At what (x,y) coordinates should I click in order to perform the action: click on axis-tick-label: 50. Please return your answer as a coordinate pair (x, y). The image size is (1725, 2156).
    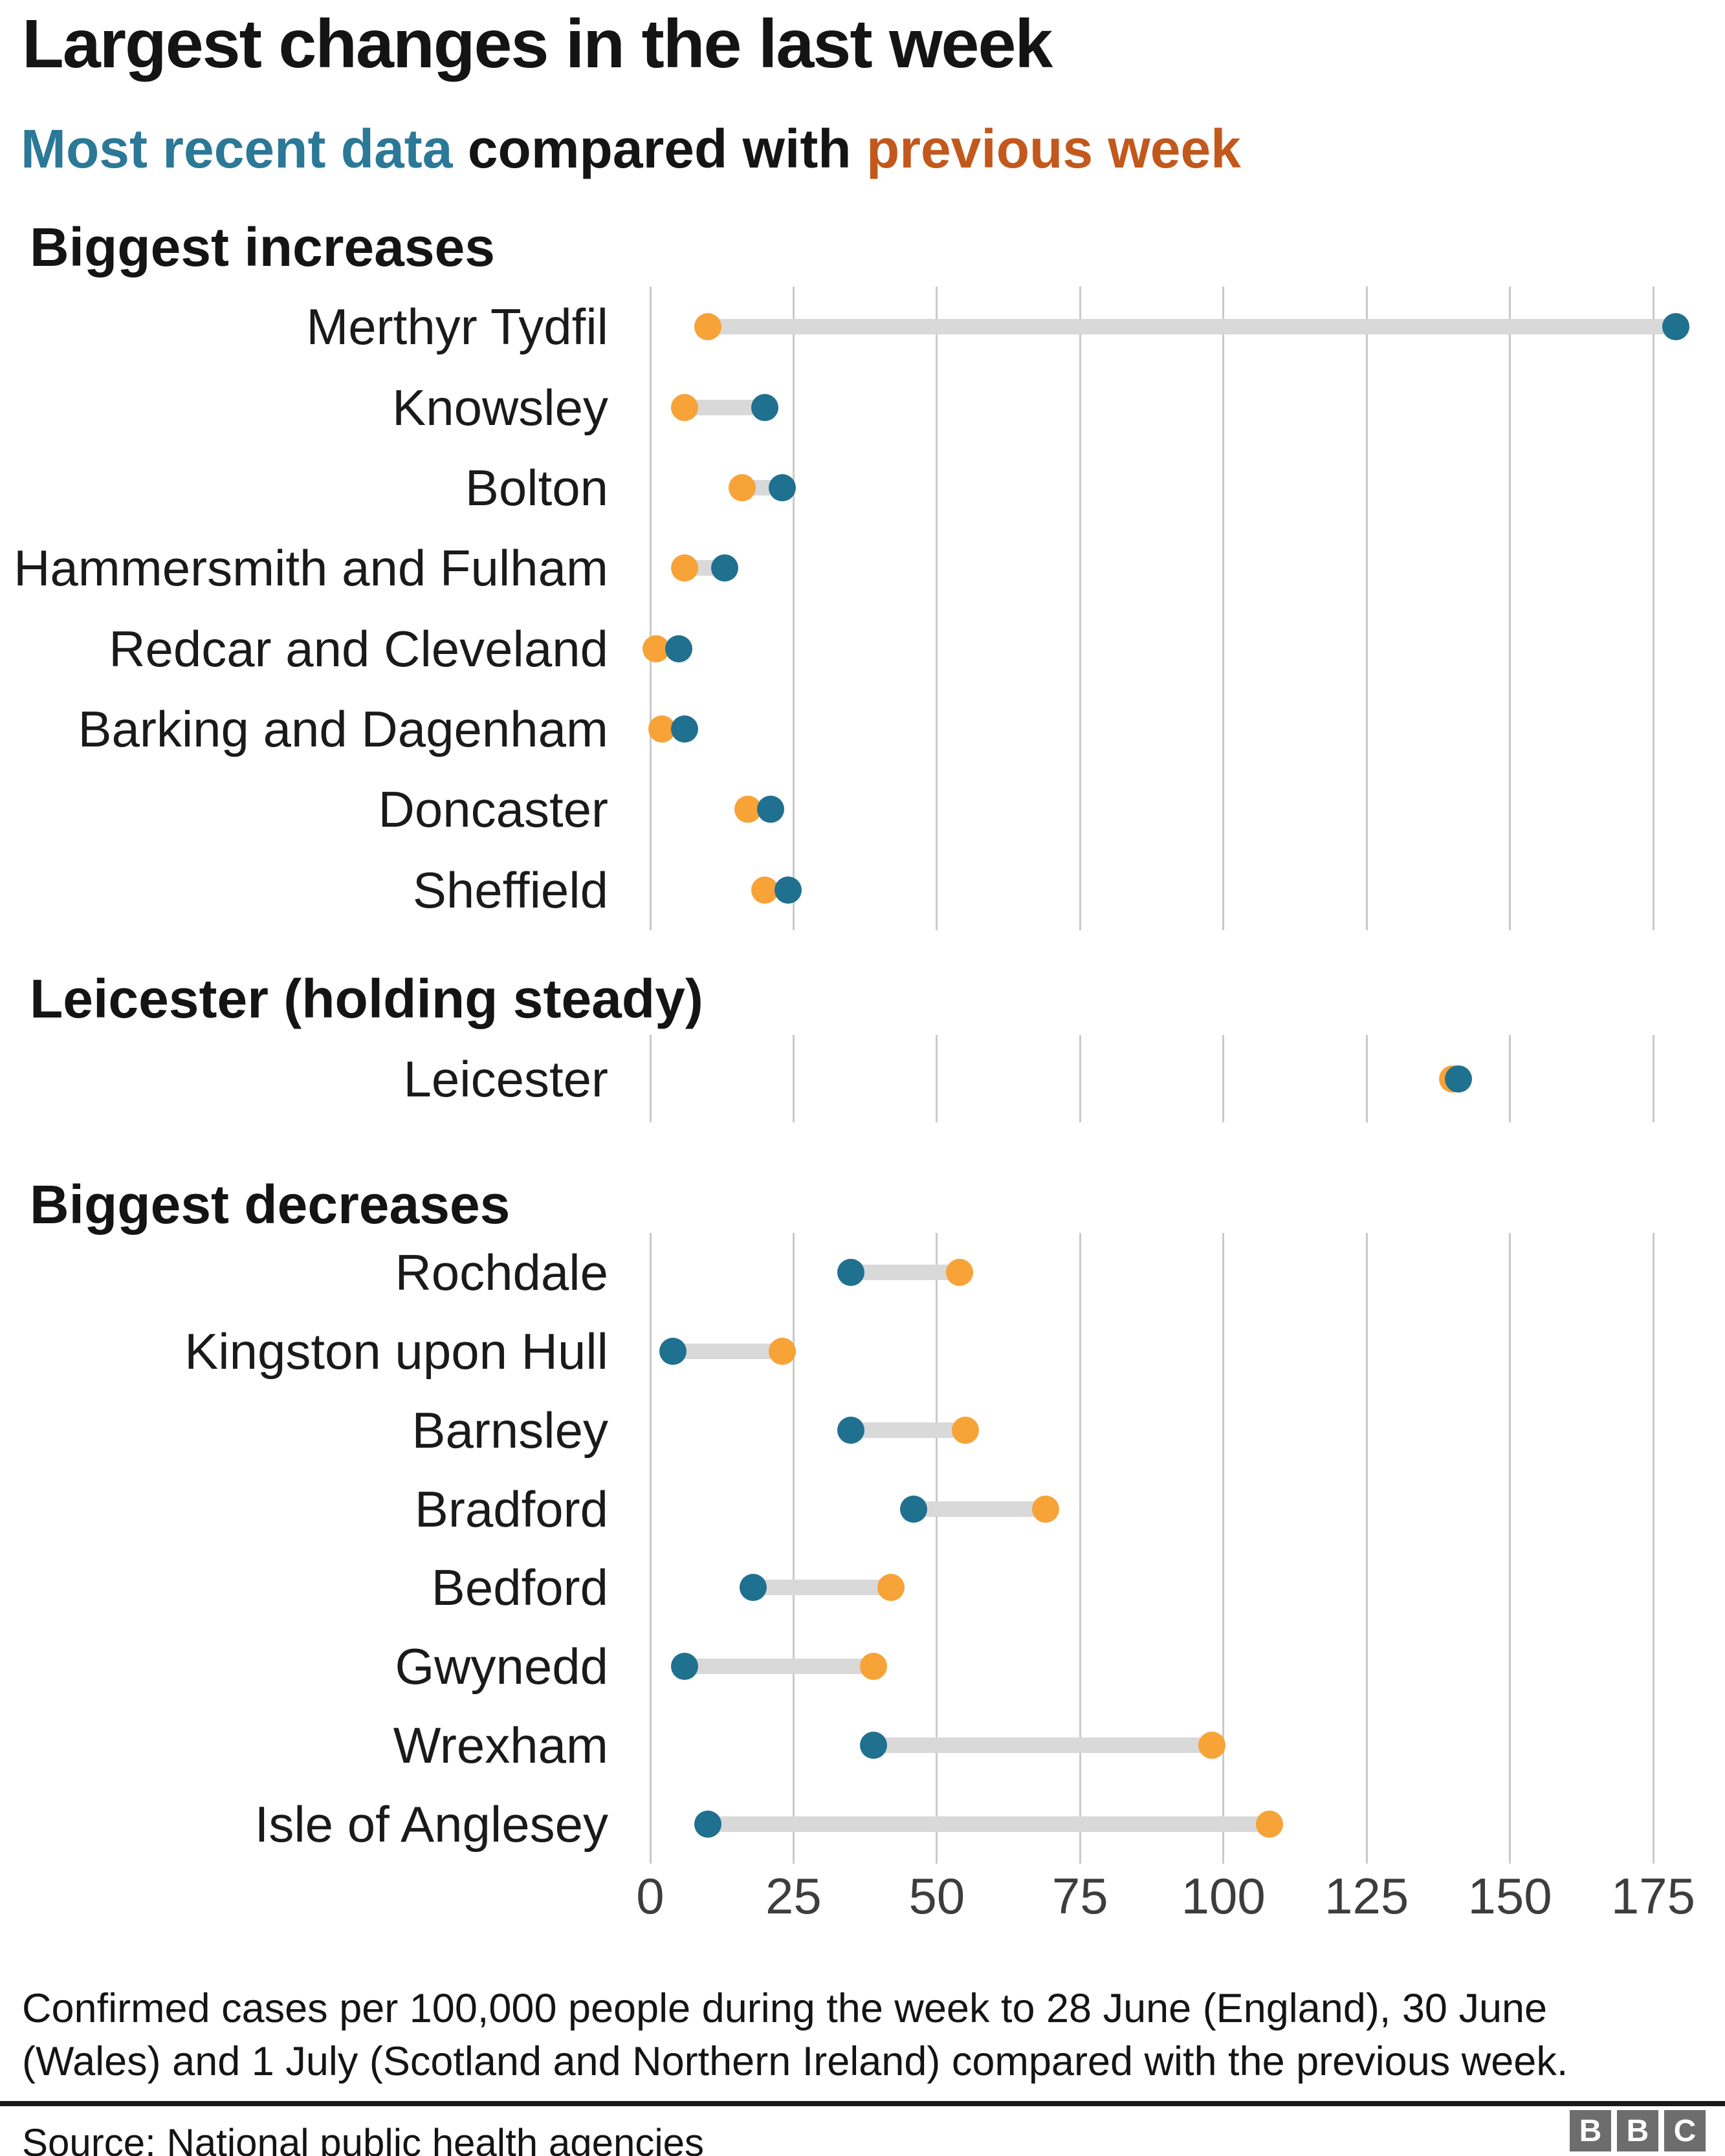
    Looking at the image, I should click on (936, 1895).